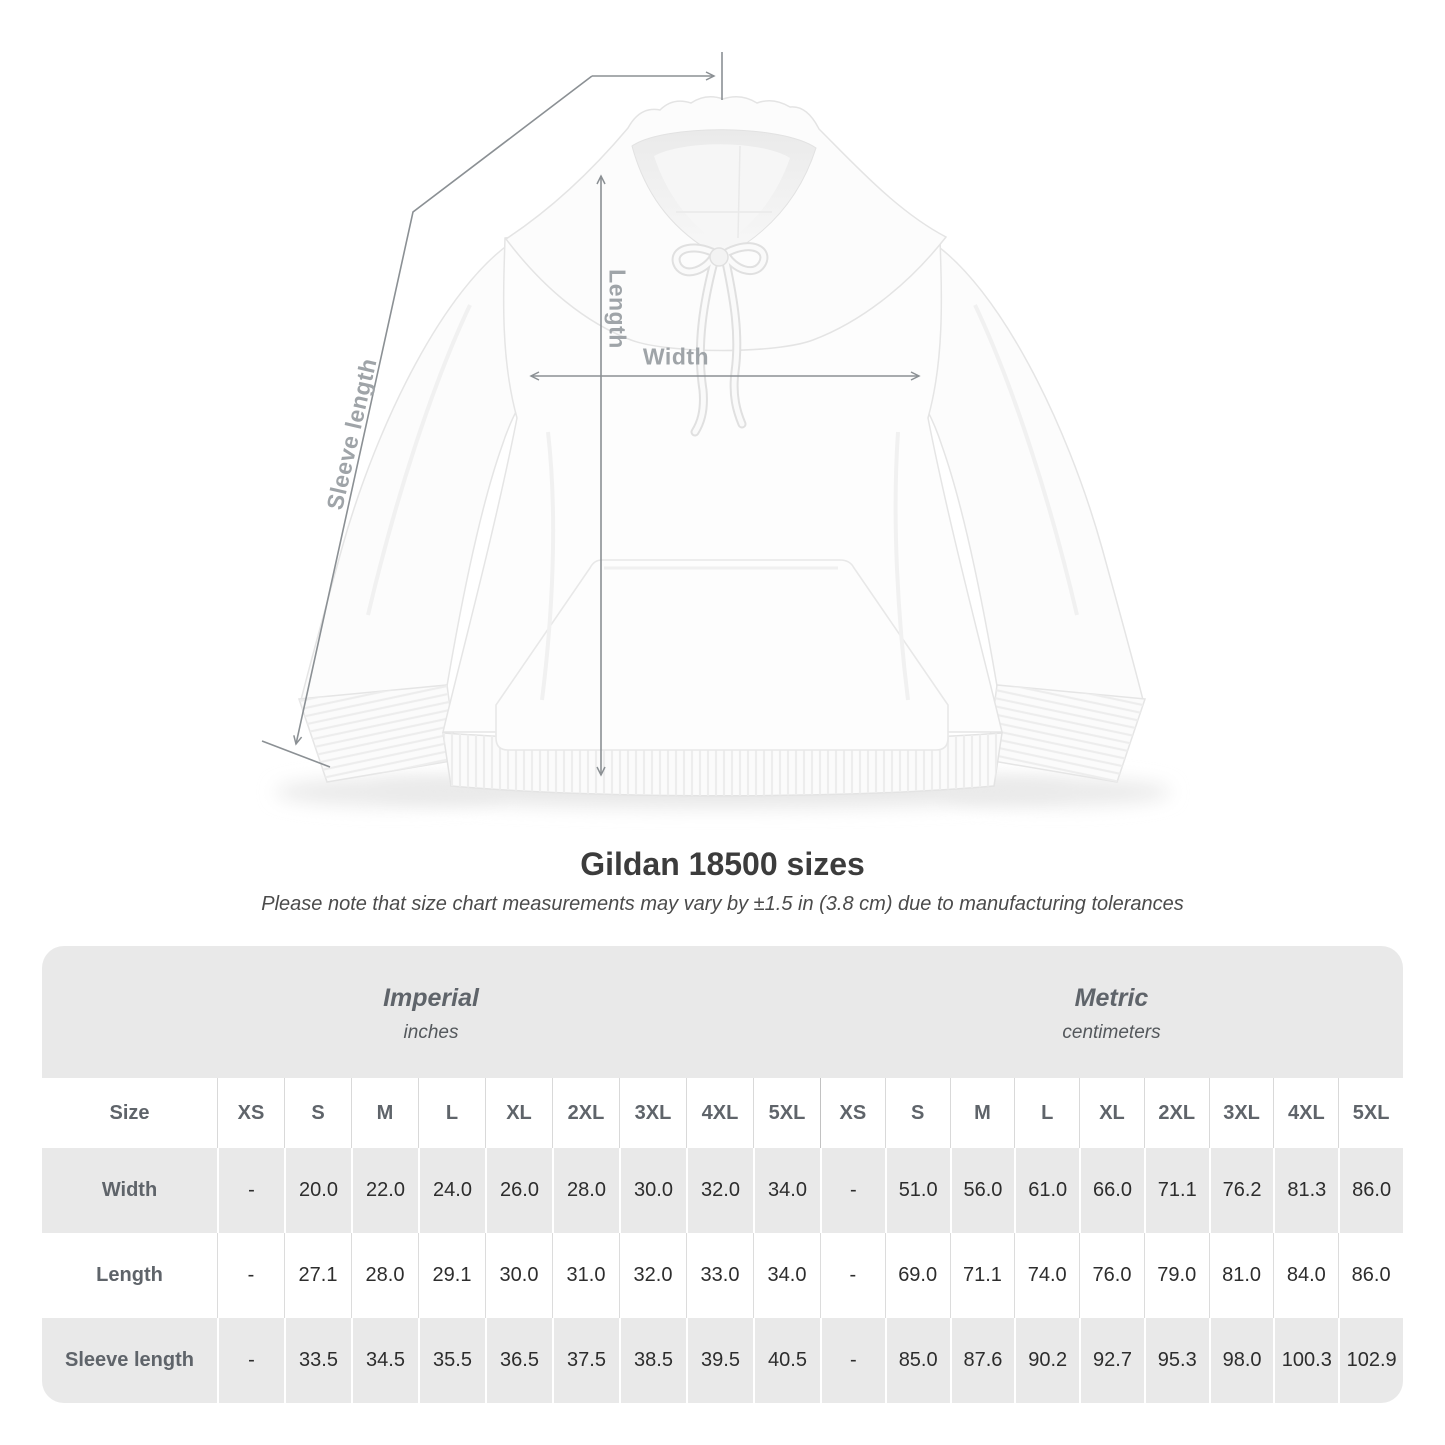 The height and width of the screenshot is (1445, 1445). What do you see at coordinates (726, 224) in the screenshot?
I see `hoodie-hood` at bounding box center [726, 224].